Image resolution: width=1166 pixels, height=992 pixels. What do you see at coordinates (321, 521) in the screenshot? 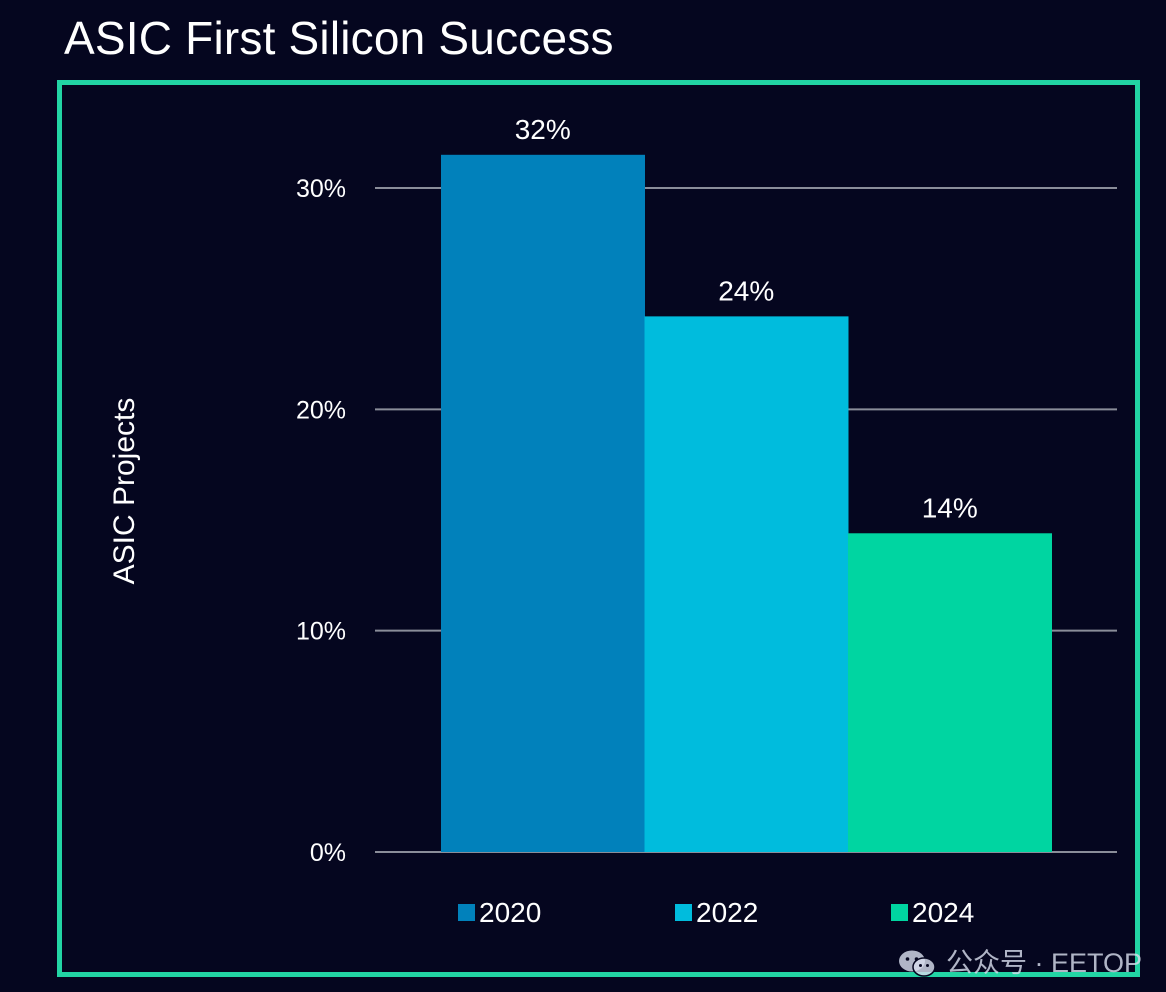
I see `y-axis-ticks: 0% 10% 20% 30%` at bounding box center [321, 521].